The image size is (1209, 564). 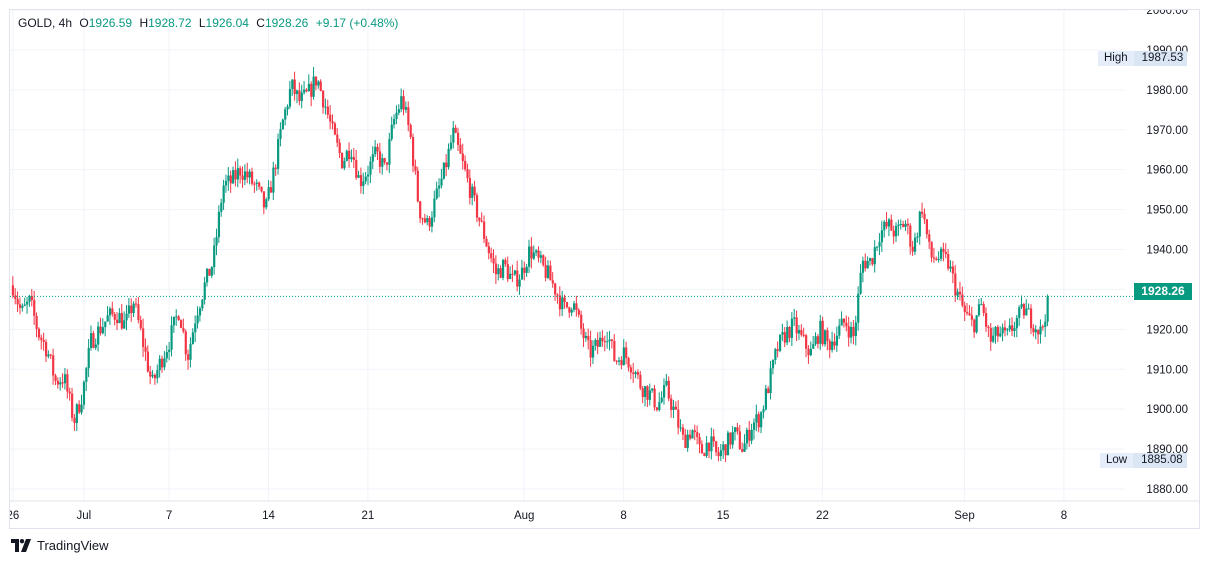 What do you see at coordinates (60, 545) in the screenshot?
I see `tradingview-brand: TradingView` at bounding box center [60, 545].